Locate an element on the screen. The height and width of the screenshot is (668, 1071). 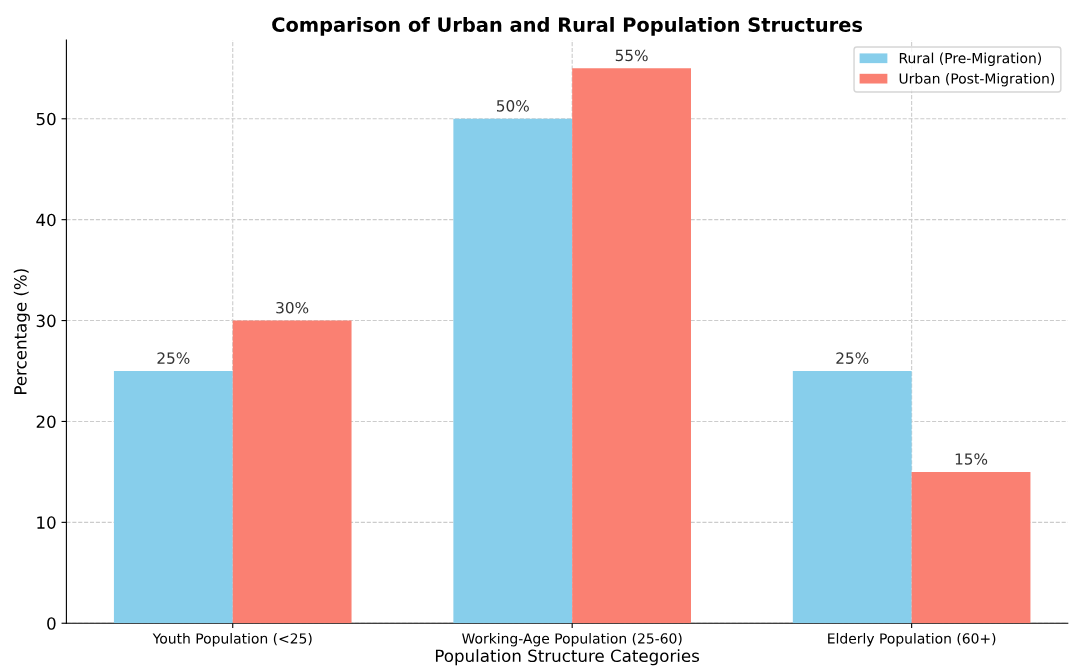
data-label: 30% is located at coordinates (292, 307).